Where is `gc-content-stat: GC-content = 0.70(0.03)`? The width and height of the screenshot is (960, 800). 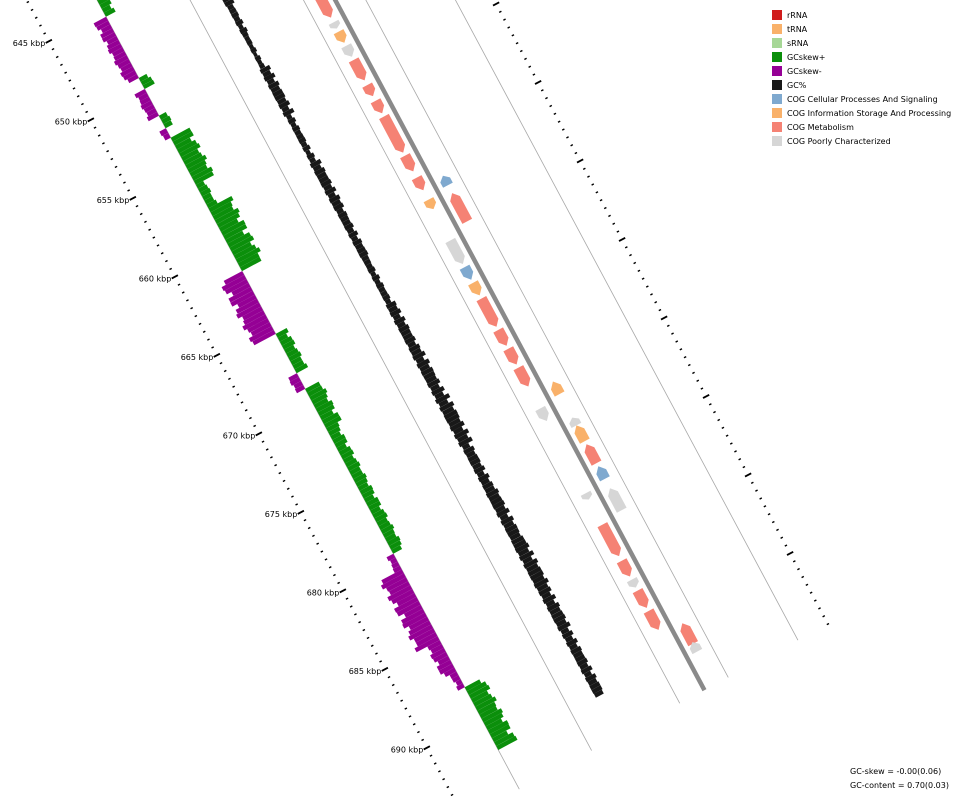 gc-content-stat: GC-content = 0.70(0.03) is located at coordinates (899, 785).